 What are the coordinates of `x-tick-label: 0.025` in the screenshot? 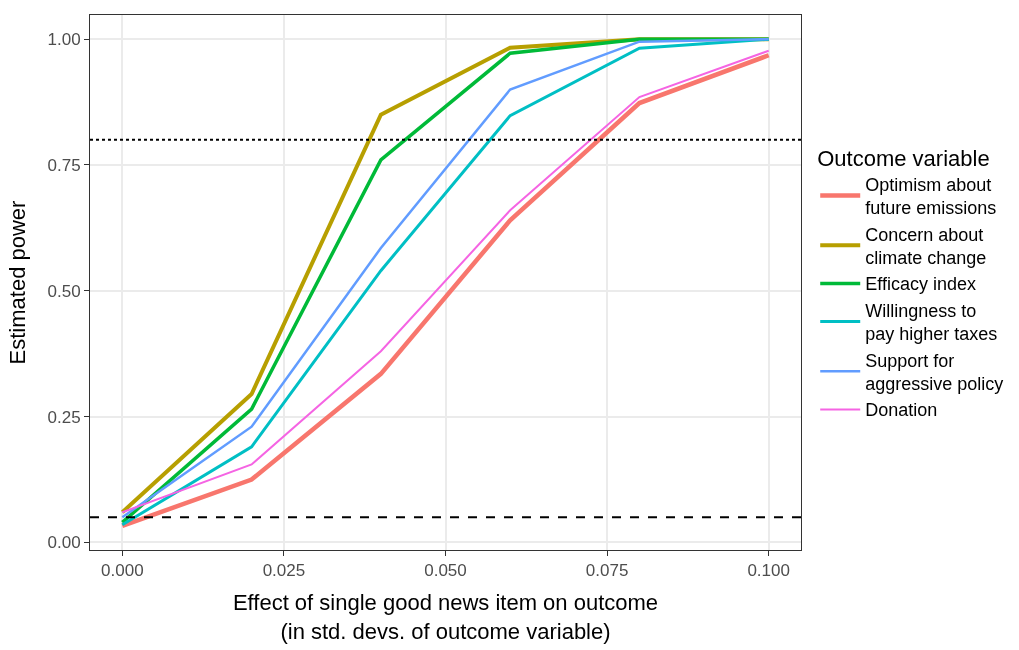 It's located at (284, 571).